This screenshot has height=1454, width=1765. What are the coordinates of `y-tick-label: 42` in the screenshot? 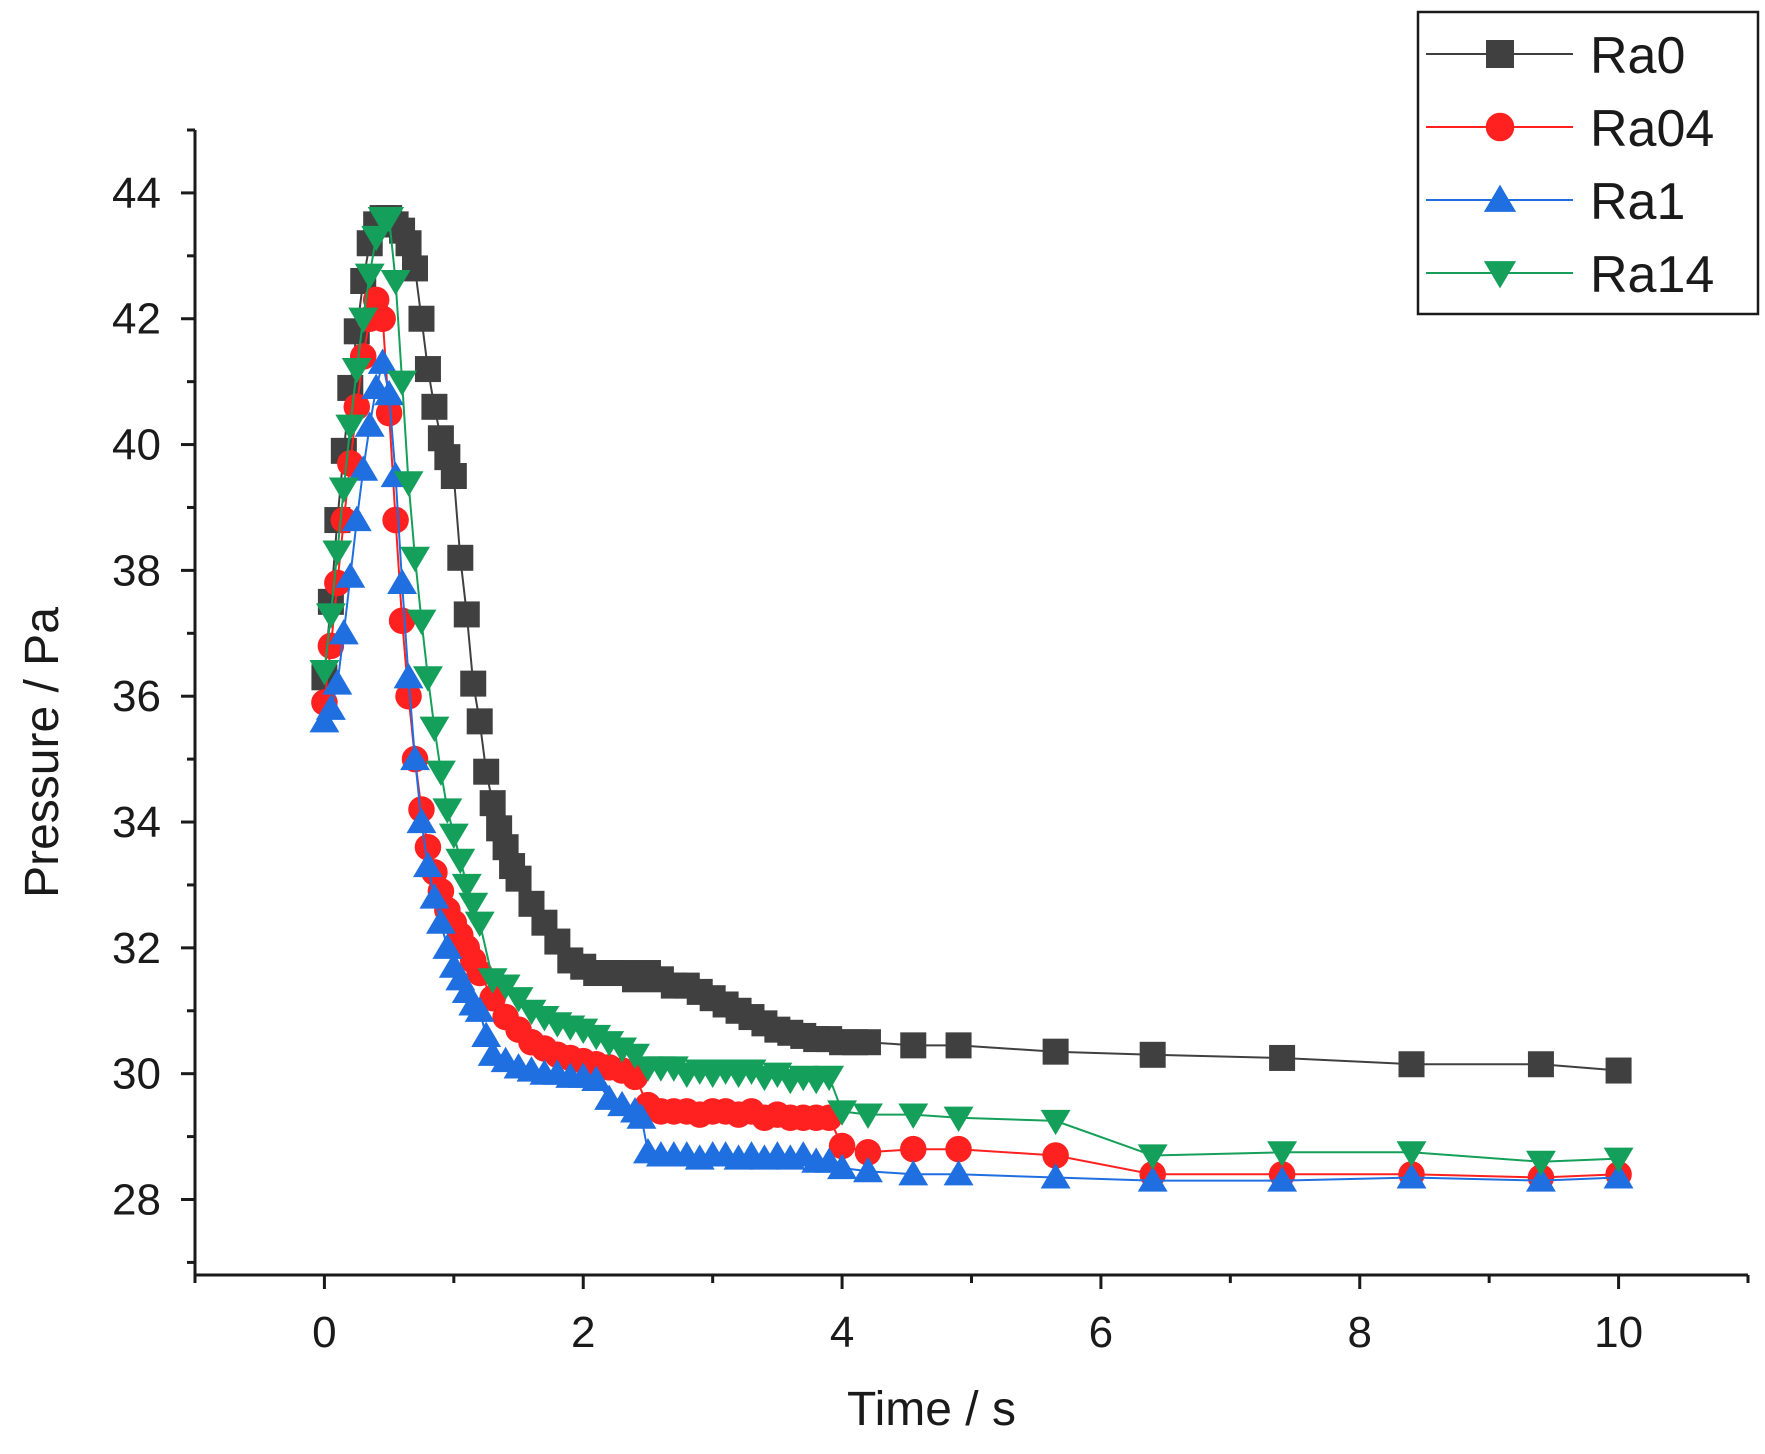 It's located at (136, 319).